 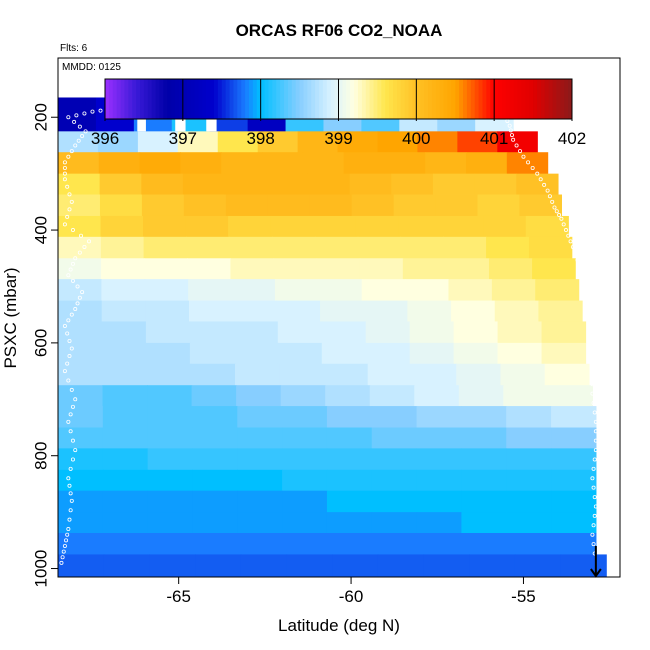 I want to click on heatmap-cell-r1-c8, so click(x=398, y=142).